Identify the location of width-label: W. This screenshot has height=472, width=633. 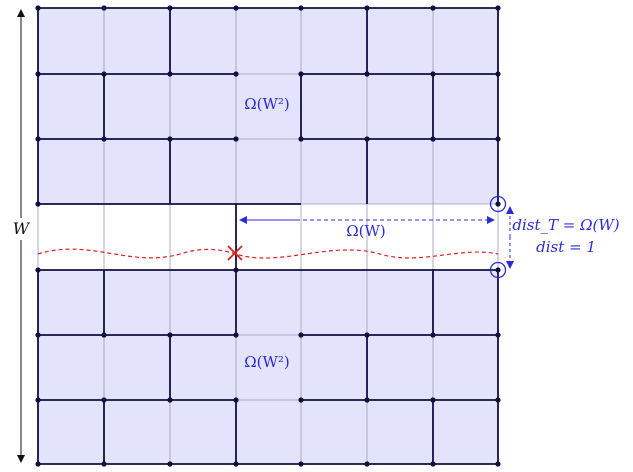
(22, 228).